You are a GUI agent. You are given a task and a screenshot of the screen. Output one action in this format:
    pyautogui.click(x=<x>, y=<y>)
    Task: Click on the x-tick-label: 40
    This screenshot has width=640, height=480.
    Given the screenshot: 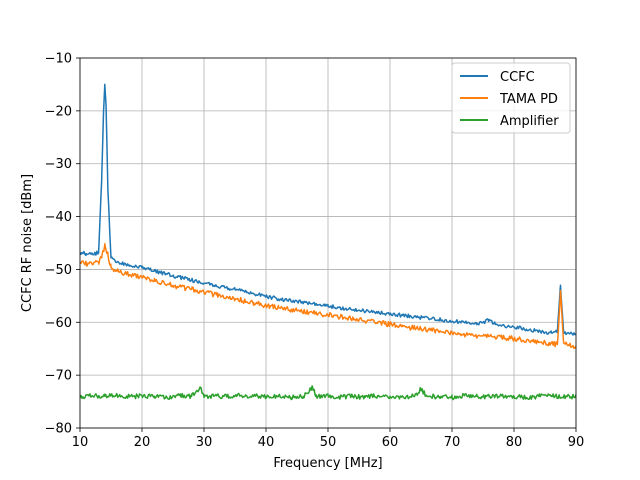 What is the action you would take?
    pyautogui.click(x=266, y=442)
    